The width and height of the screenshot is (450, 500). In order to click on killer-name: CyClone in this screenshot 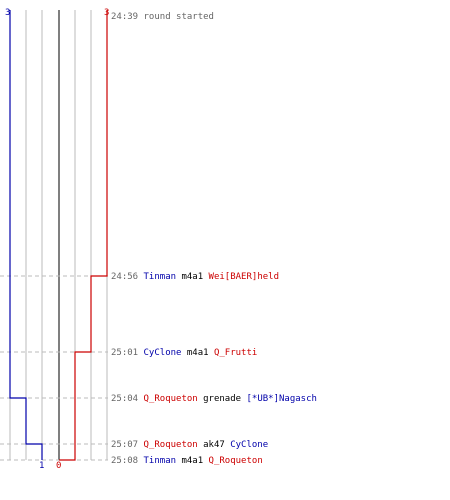, I will do `click(165, 353)`.